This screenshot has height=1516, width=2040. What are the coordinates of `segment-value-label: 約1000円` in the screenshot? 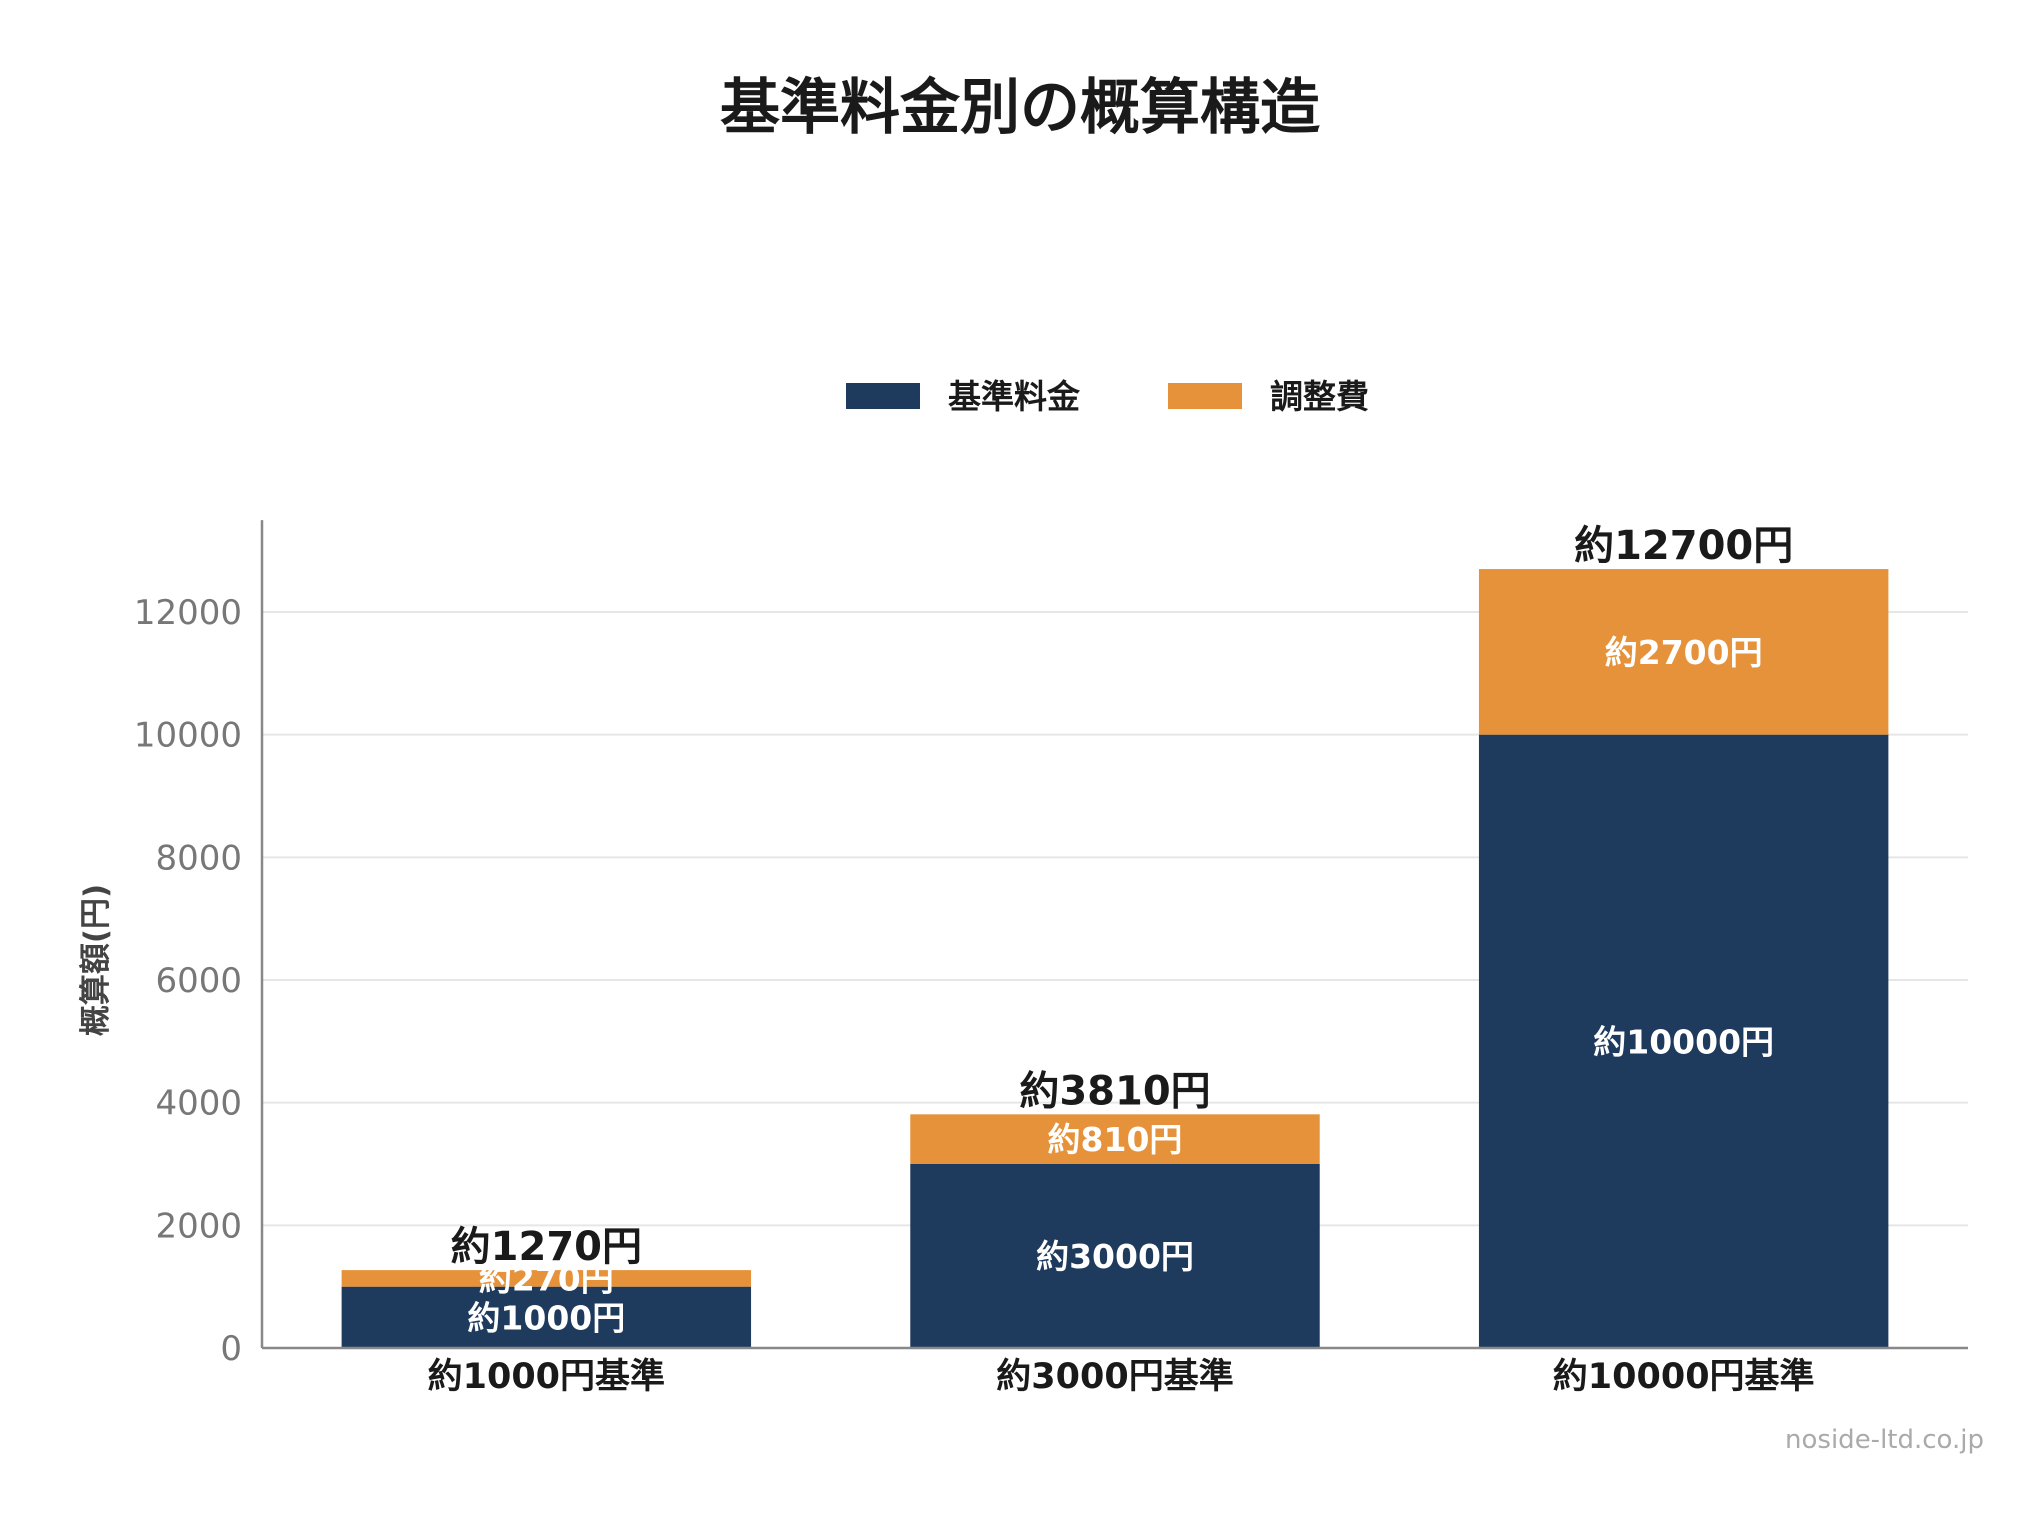 It's located at (546, 1317).